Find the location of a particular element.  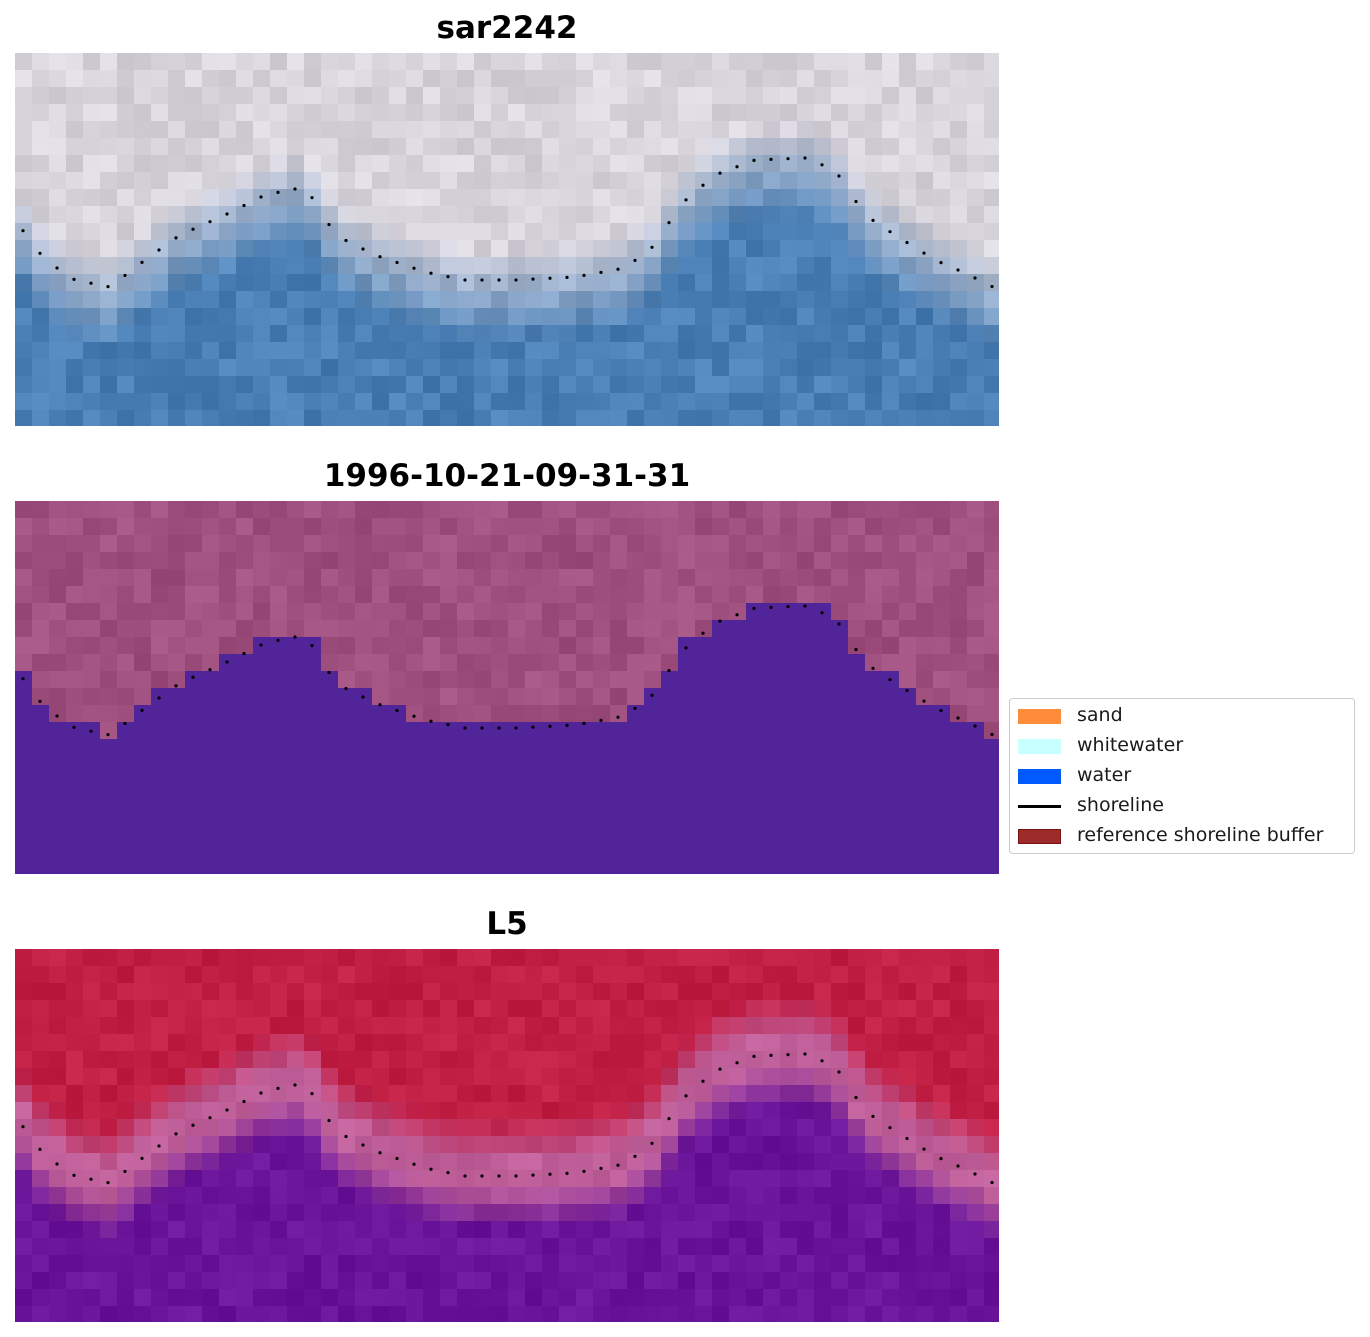

water-swatch is located at coordinates (1039, 776).